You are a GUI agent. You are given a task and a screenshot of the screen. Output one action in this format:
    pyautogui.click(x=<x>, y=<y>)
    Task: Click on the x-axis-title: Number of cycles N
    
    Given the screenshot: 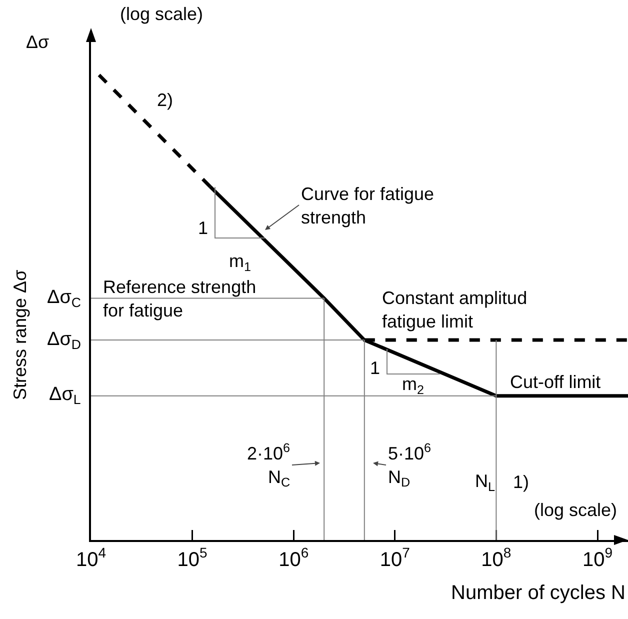 What is the action you would take?
    pyautogui.click(x=538, y=593)
    